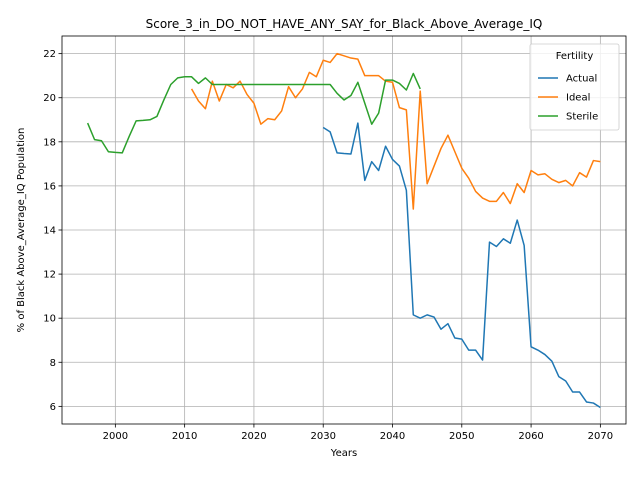 This screenshot has width=640, height=480. What do you see at coordinates (49, 142) in the screenshot?
I see `y-tick-label: 18` at bounding box center [49, 142].